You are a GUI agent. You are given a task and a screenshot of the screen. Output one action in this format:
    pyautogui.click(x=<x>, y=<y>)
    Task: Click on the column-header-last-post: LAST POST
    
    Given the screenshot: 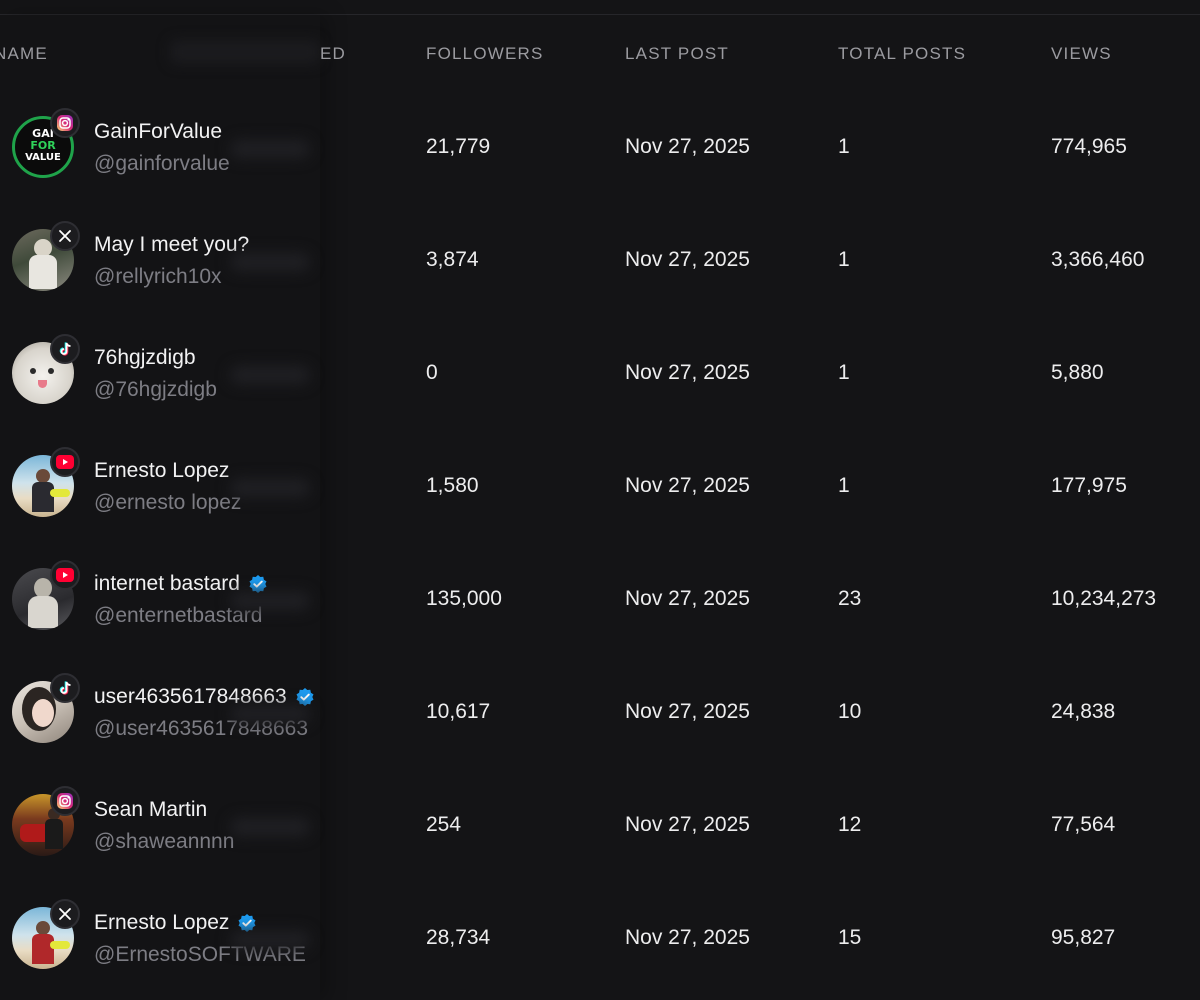 What is the action you would take?
    pyautogui.click(x=677, y=53)
    